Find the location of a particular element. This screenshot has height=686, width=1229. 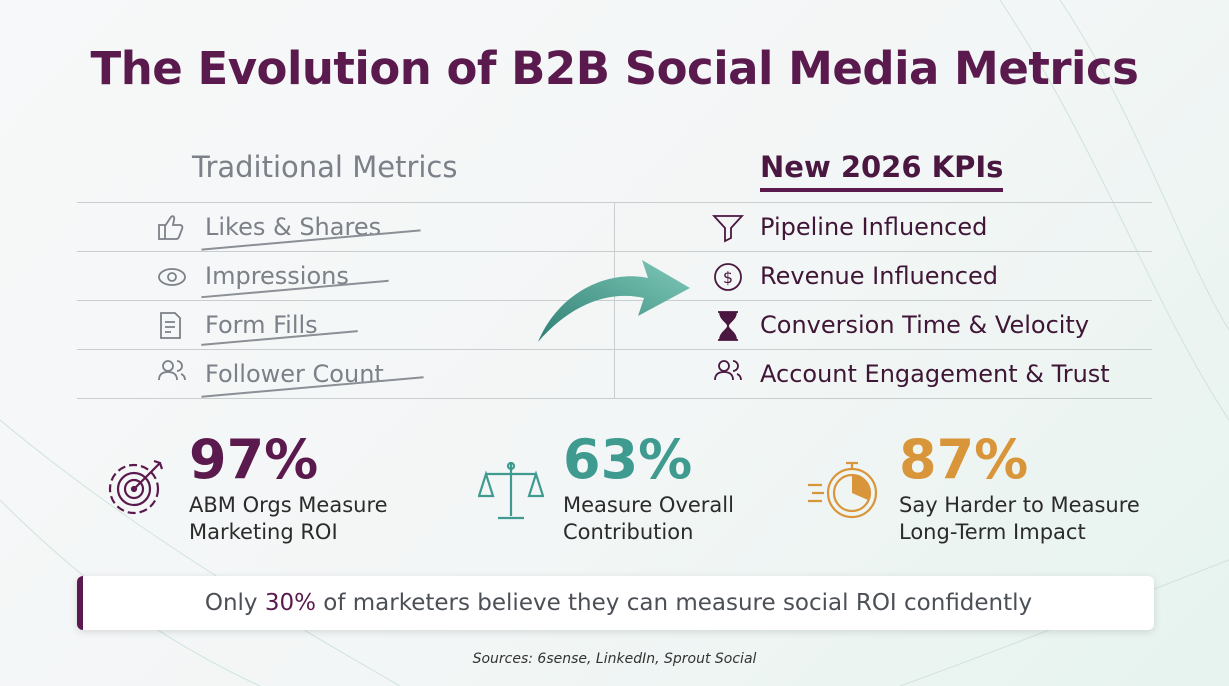

stopwatch-icon is located at coordinates (843, 490).